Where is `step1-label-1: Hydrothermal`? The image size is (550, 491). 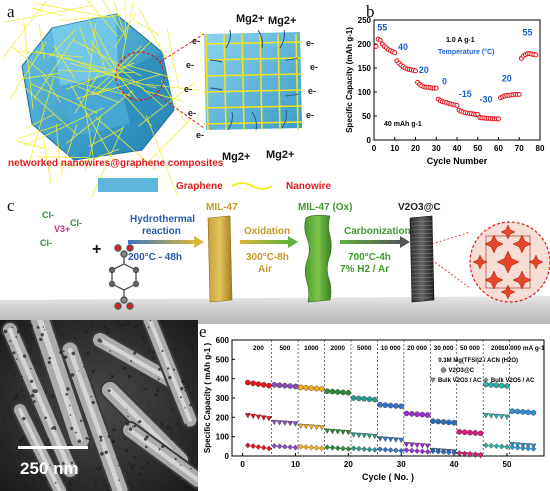
step1-label-1: Hydrothermal is located at coordinates (162, 219).